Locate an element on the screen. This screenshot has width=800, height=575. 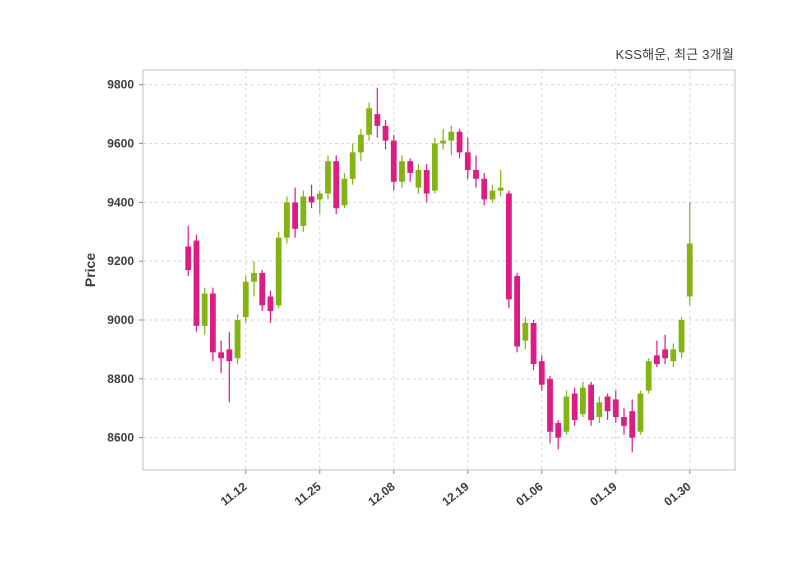
x-tick-label: 01.30 is located at coordinates (677, 494).